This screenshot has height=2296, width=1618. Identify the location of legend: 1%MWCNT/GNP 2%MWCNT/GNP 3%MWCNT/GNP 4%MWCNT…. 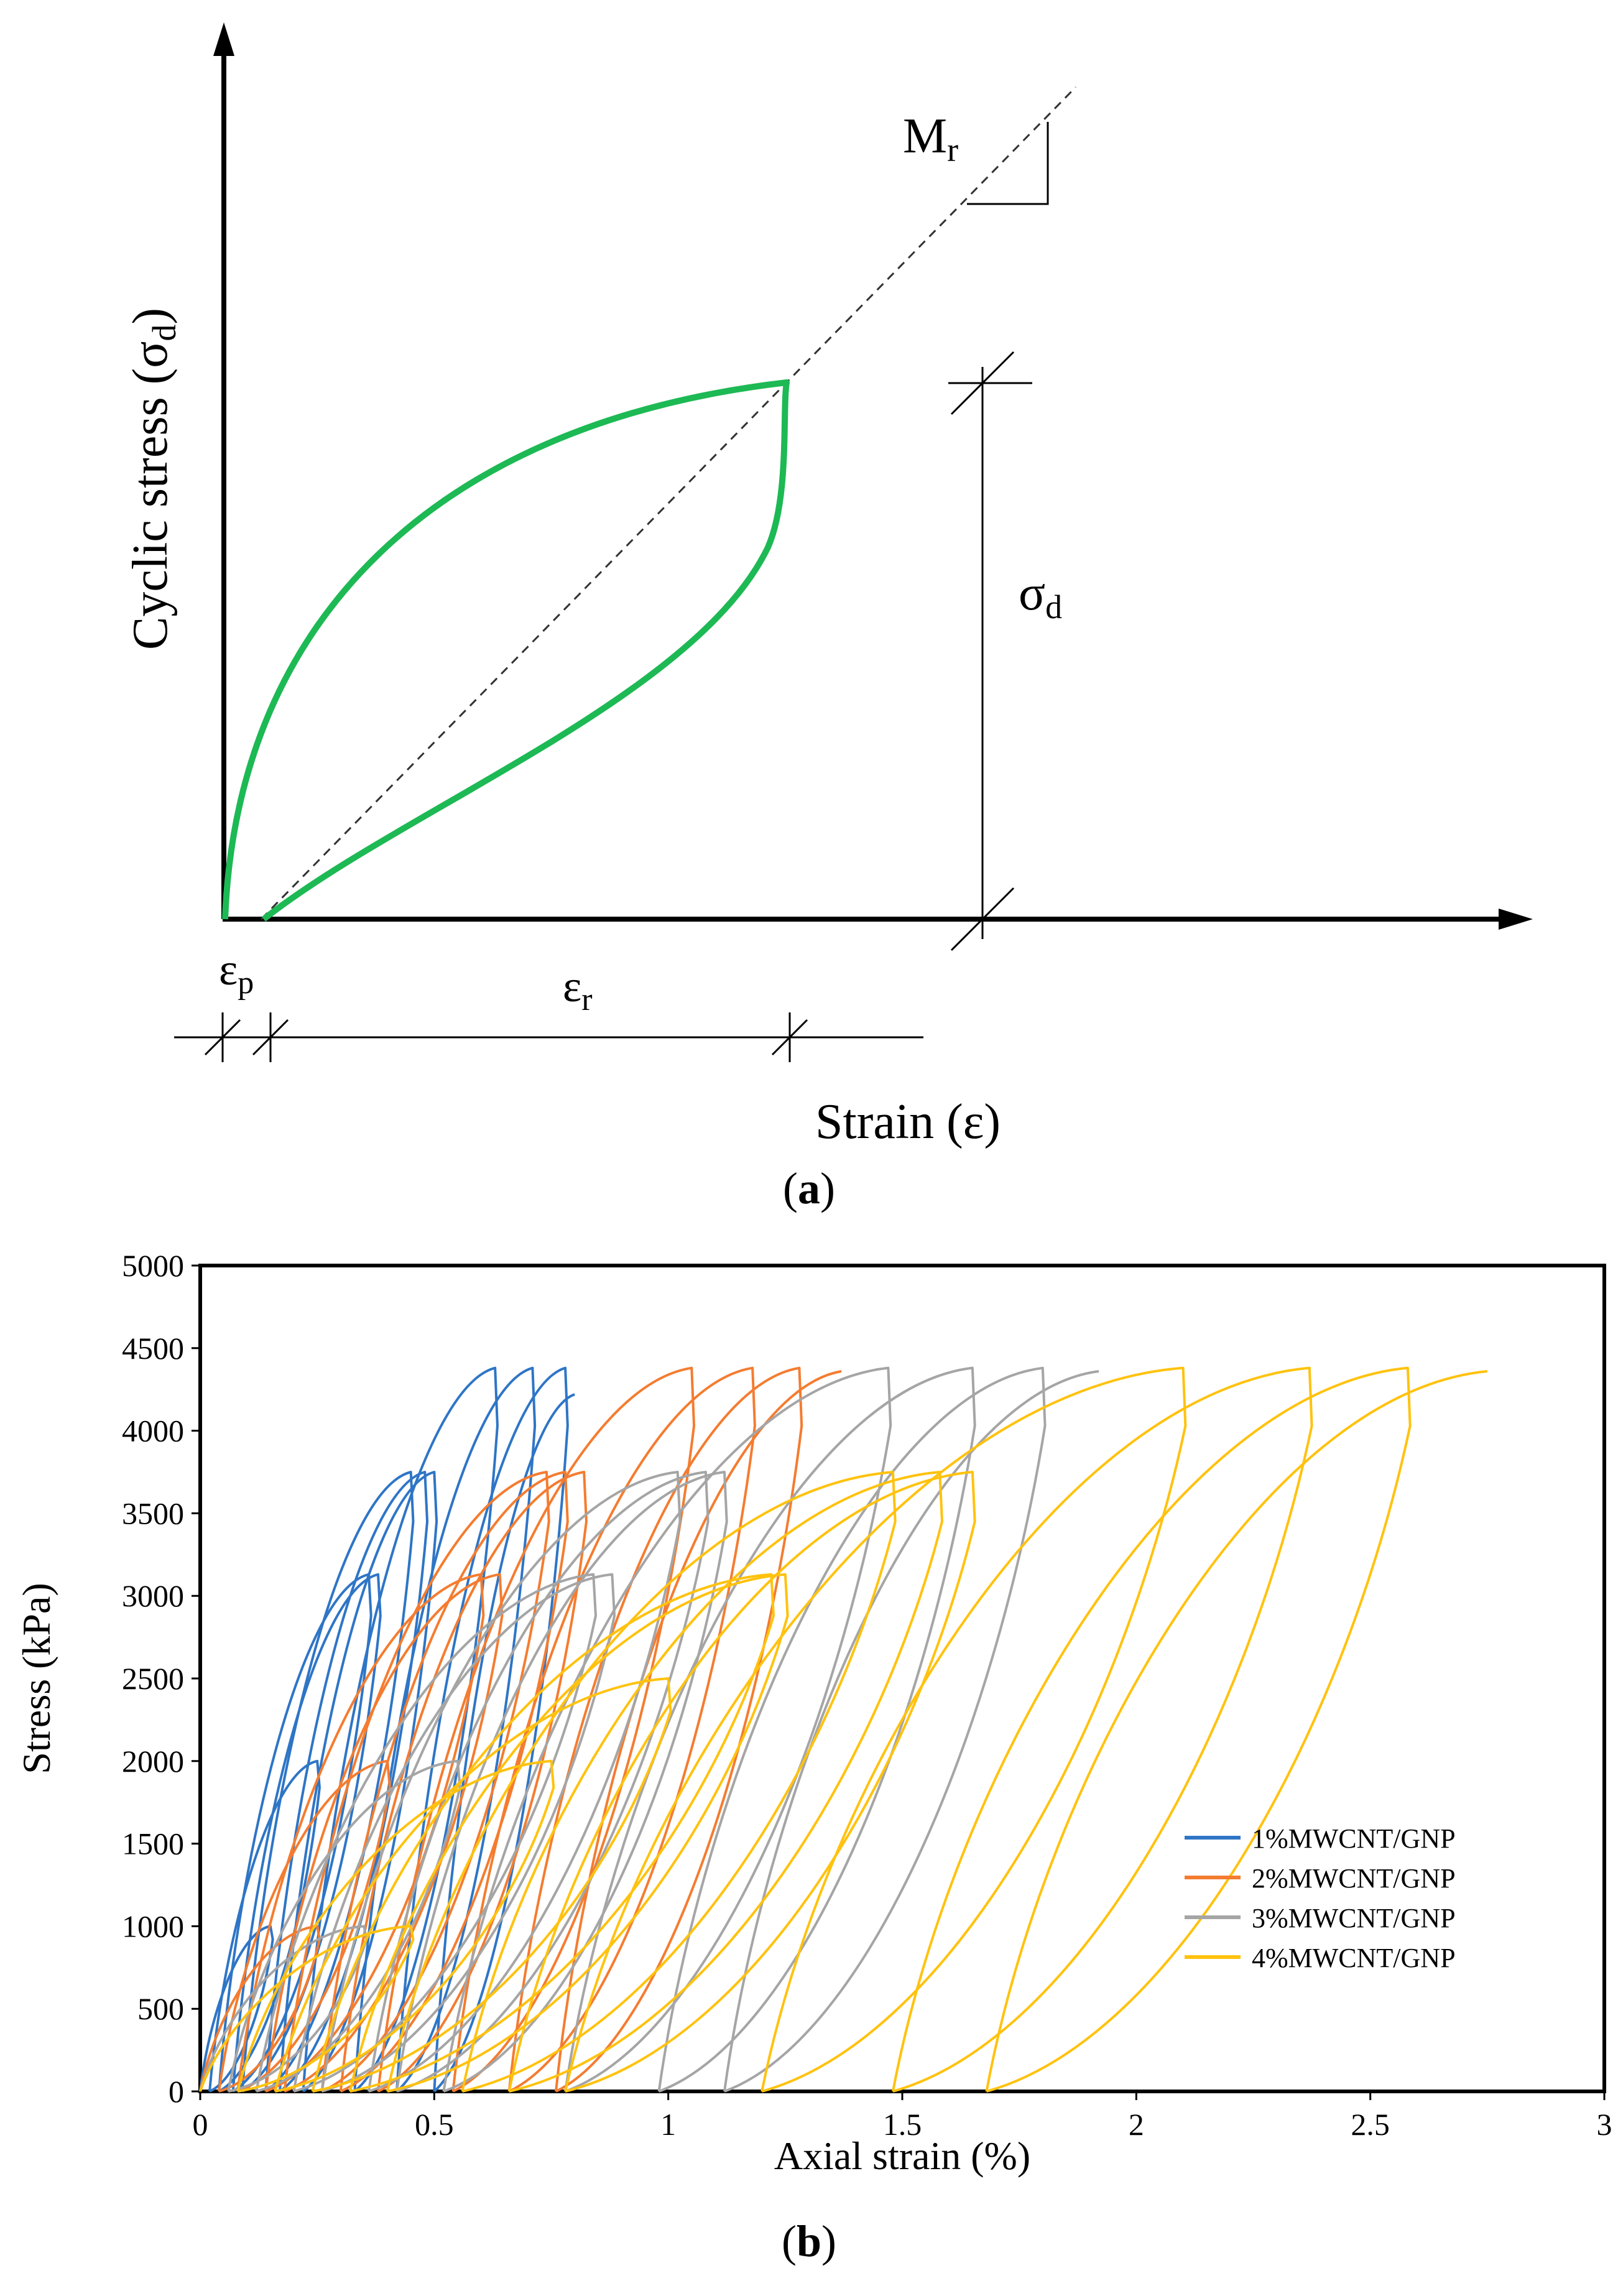
(1321, 1898).